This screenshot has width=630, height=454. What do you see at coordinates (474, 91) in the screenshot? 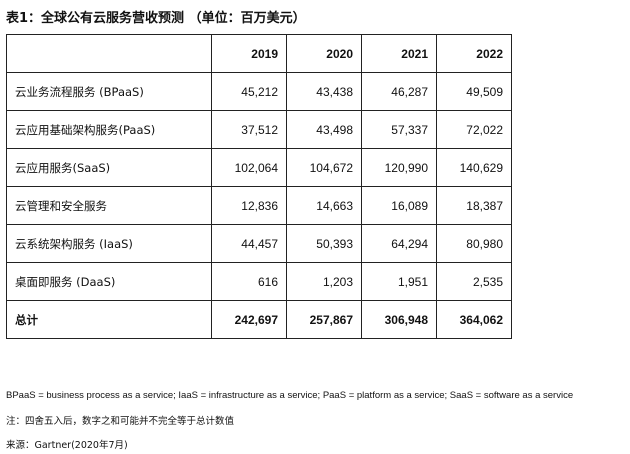
I see `table-cell: 49,509` at bounding box center [474, 91].